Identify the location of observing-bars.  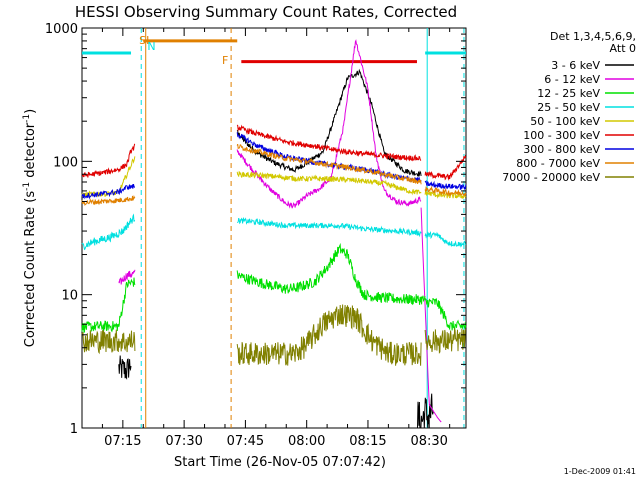
(274, 51).